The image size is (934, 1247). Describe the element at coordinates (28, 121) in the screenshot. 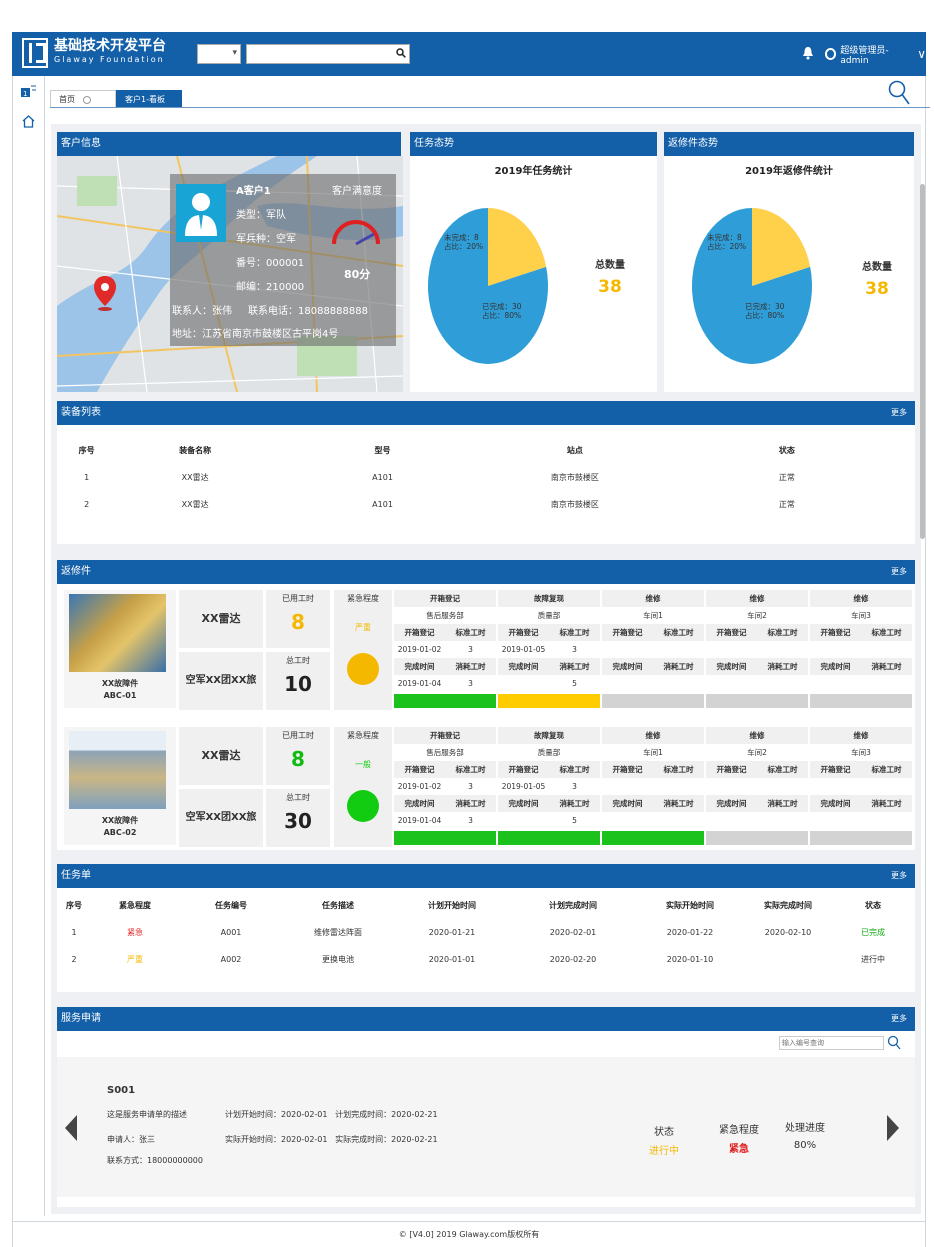

I see `home-icon` at that location.